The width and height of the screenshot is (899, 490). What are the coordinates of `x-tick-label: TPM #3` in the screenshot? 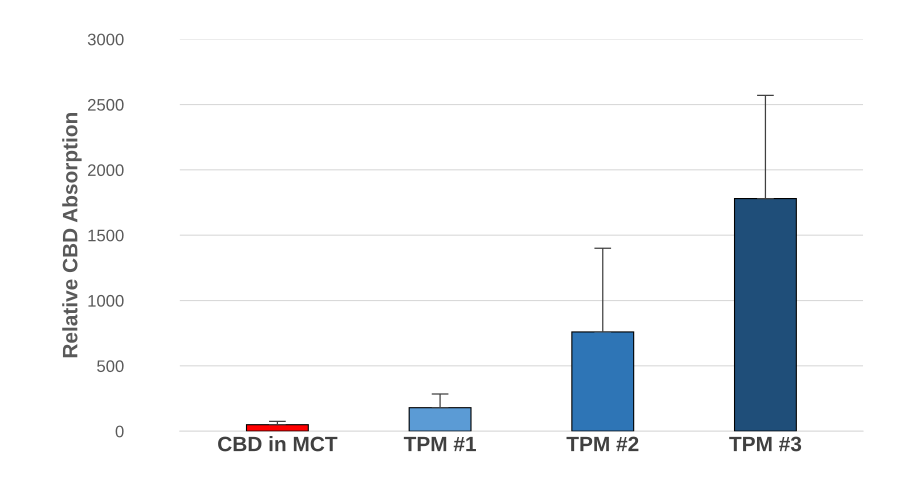 It's located at (765, 444).